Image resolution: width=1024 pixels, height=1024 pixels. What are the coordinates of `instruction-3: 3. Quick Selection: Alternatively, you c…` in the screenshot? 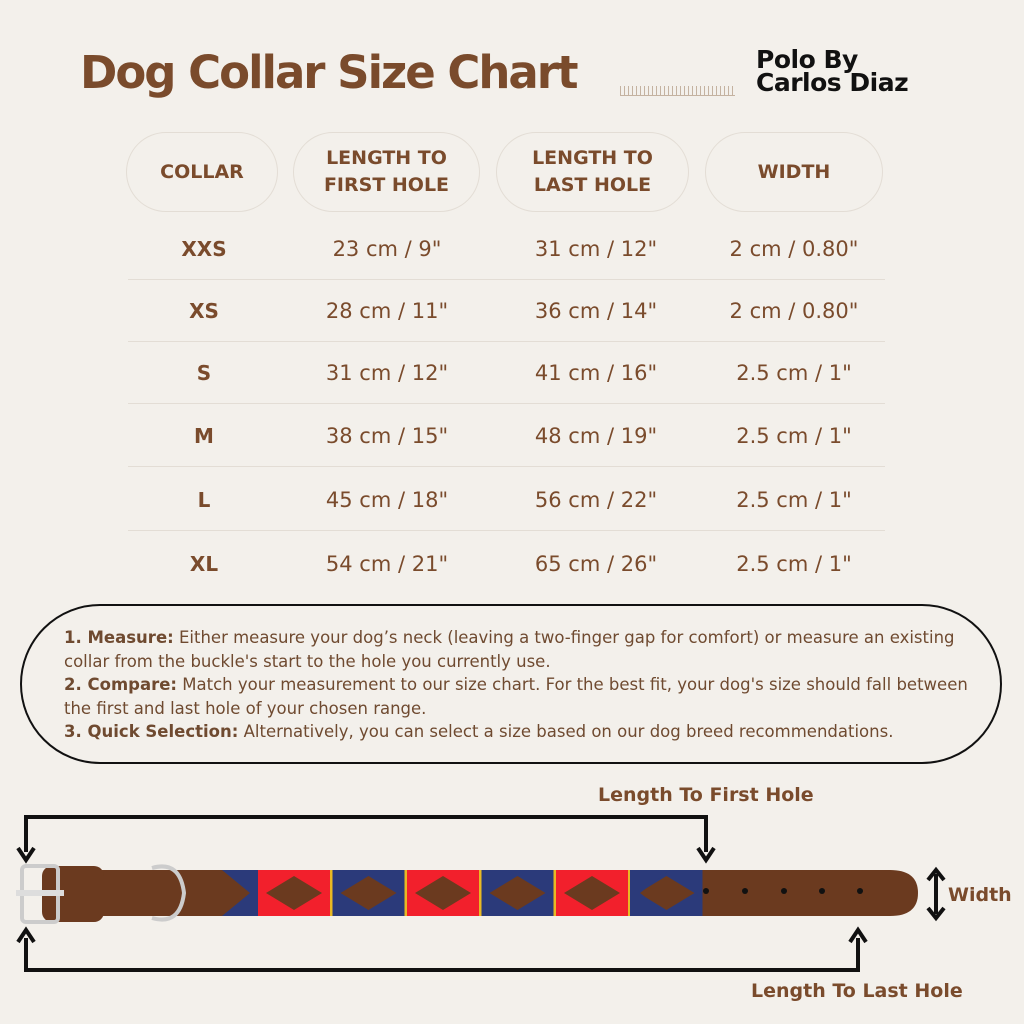 It's located at (479, 731).